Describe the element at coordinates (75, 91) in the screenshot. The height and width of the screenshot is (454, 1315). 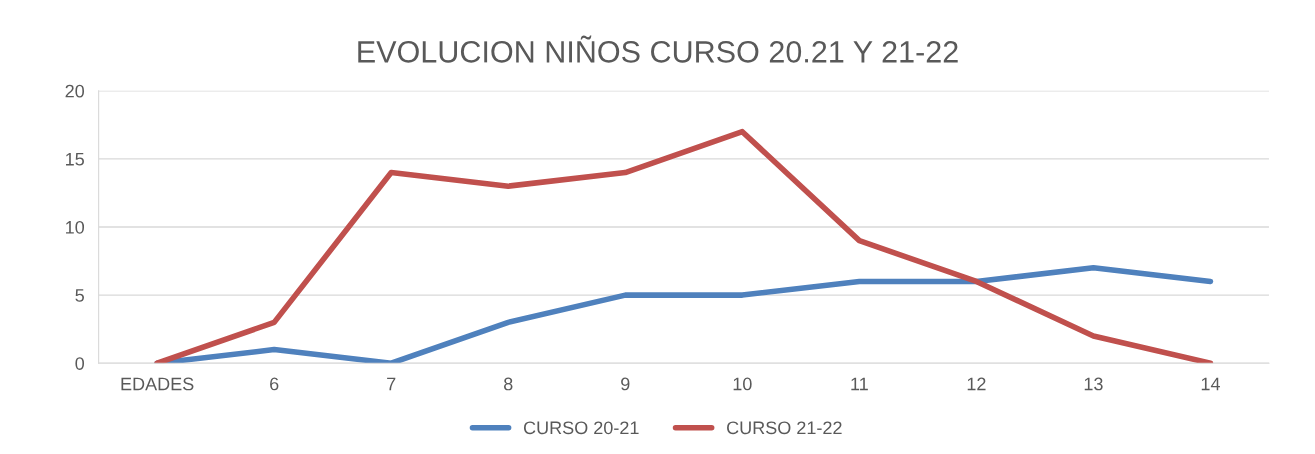
I see `y-tick-label: 20` at that location.